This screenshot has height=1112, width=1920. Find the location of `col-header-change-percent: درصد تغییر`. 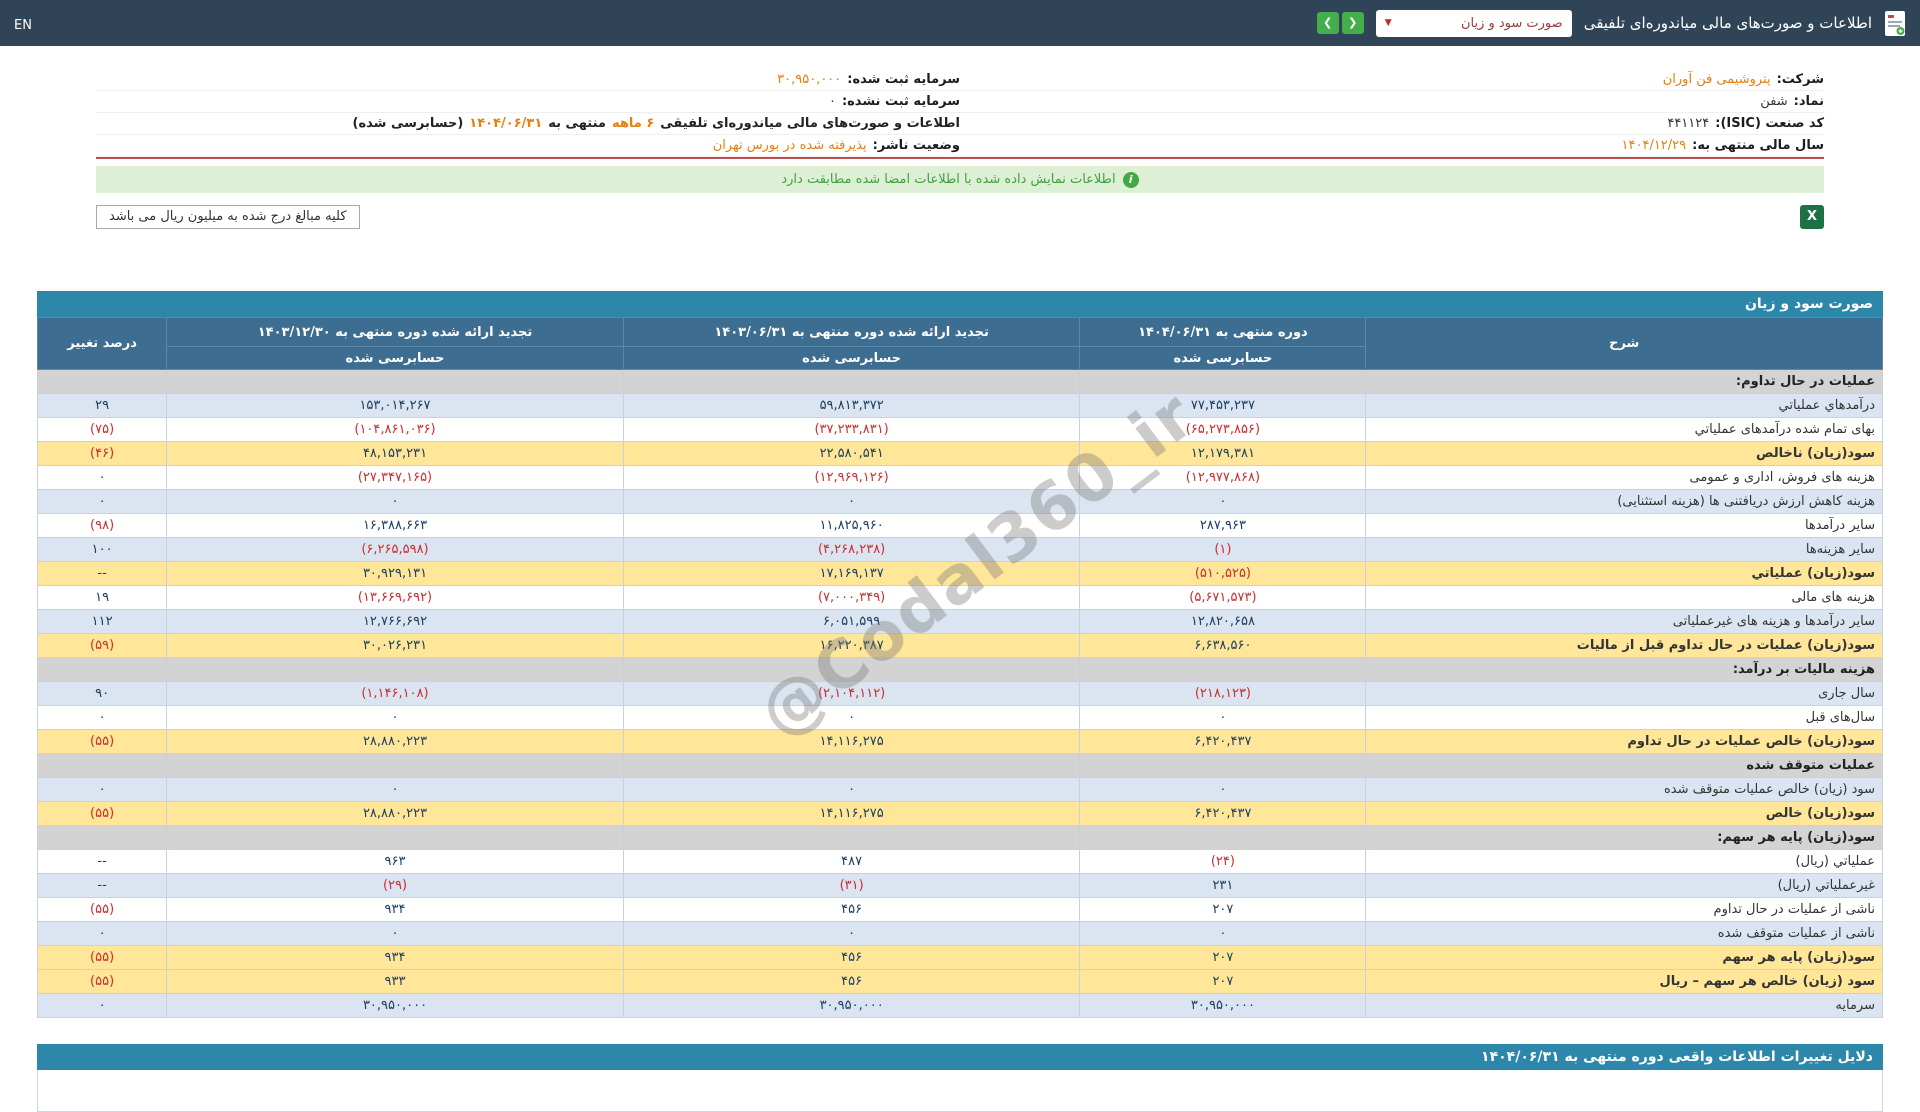

col-header-change-percent: درصد تغییر is located at coordinates (102, 343).